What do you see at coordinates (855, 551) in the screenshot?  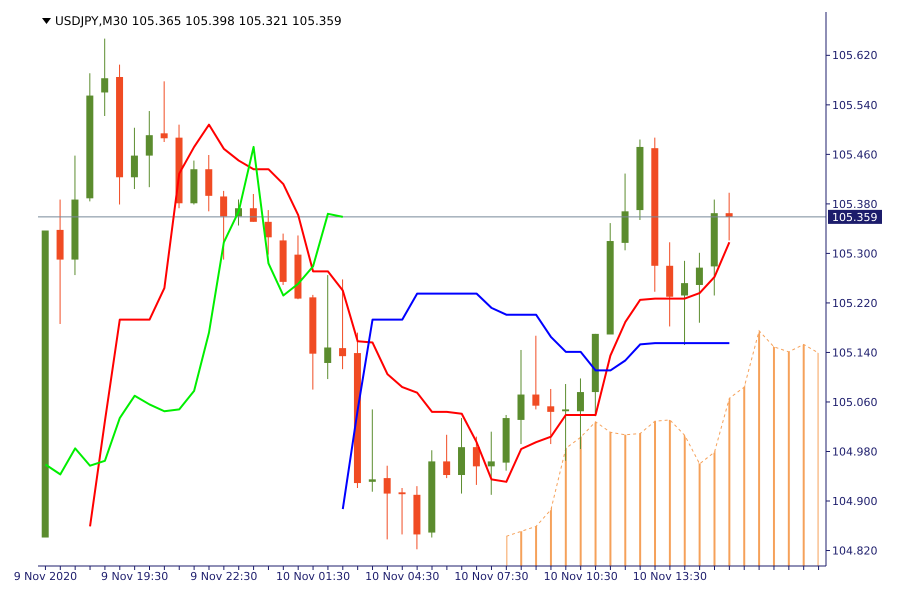 I see `y-tick-label: 104.820` at bounding box center [855, 551].